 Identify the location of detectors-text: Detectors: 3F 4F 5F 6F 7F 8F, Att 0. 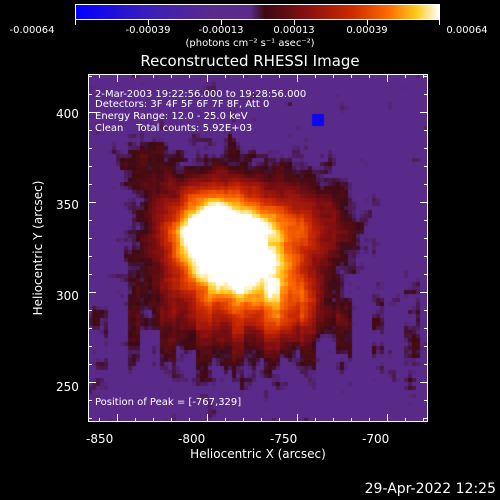
(182, 104).